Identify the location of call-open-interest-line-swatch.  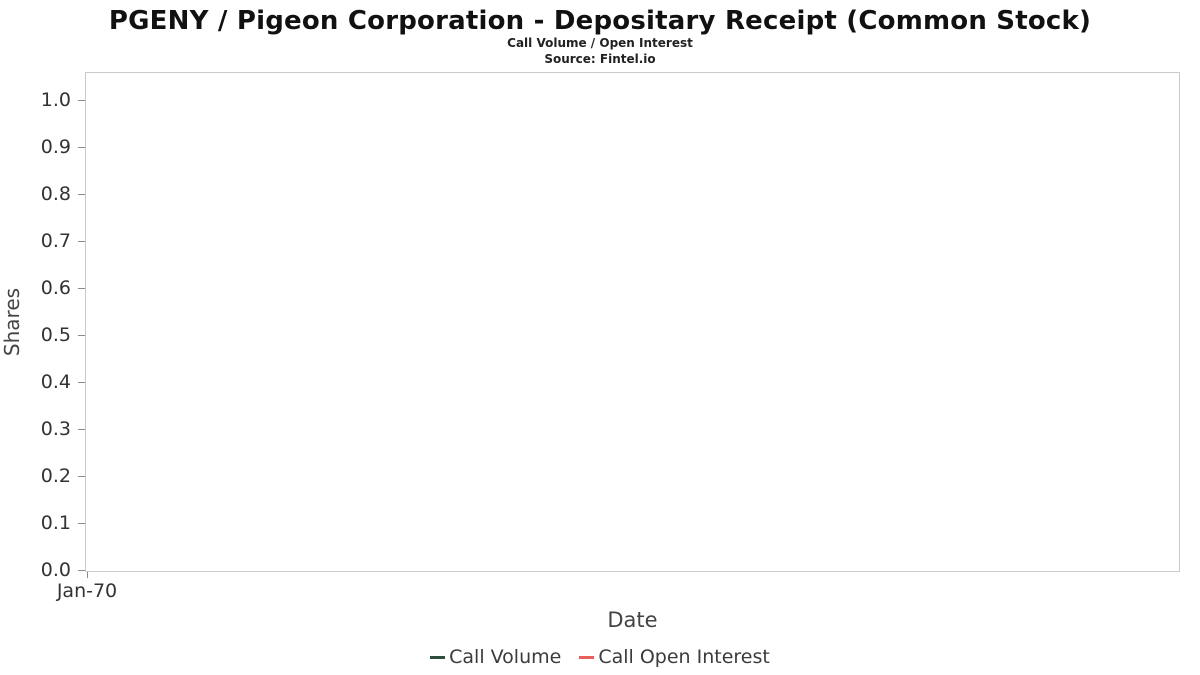
(587, 657).